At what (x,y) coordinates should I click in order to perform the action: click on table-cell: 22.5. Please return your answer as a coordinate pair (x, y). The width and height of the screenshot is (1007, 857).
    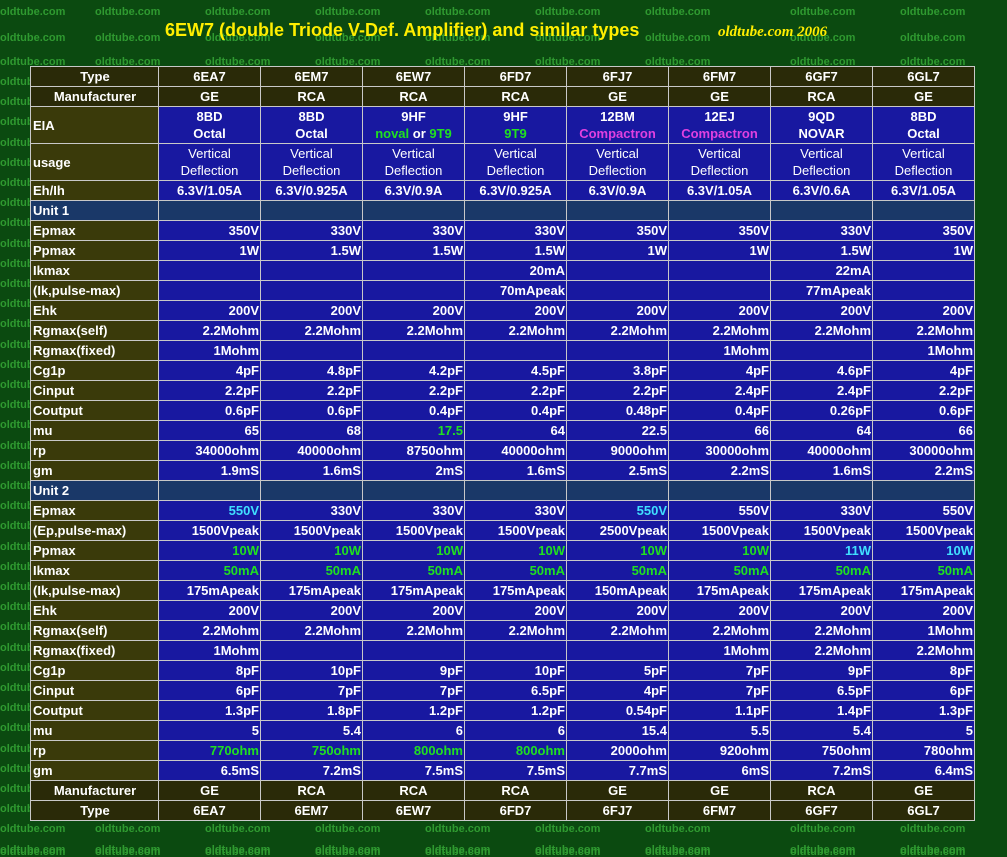
    Looking at the image, I should click on (617, 430).